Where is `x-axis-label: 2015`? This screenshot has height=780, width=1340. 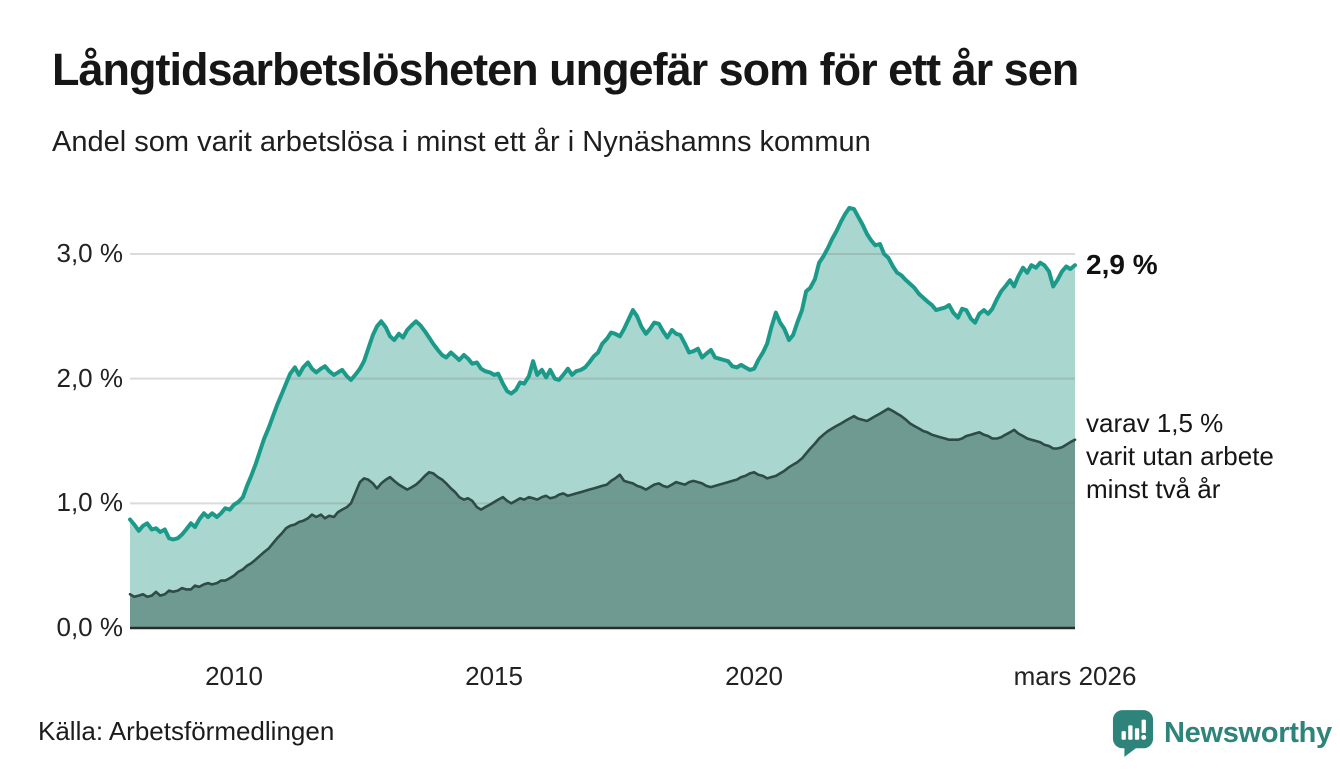 x-axis-label: 2015 is located at coordinates (494, 676).